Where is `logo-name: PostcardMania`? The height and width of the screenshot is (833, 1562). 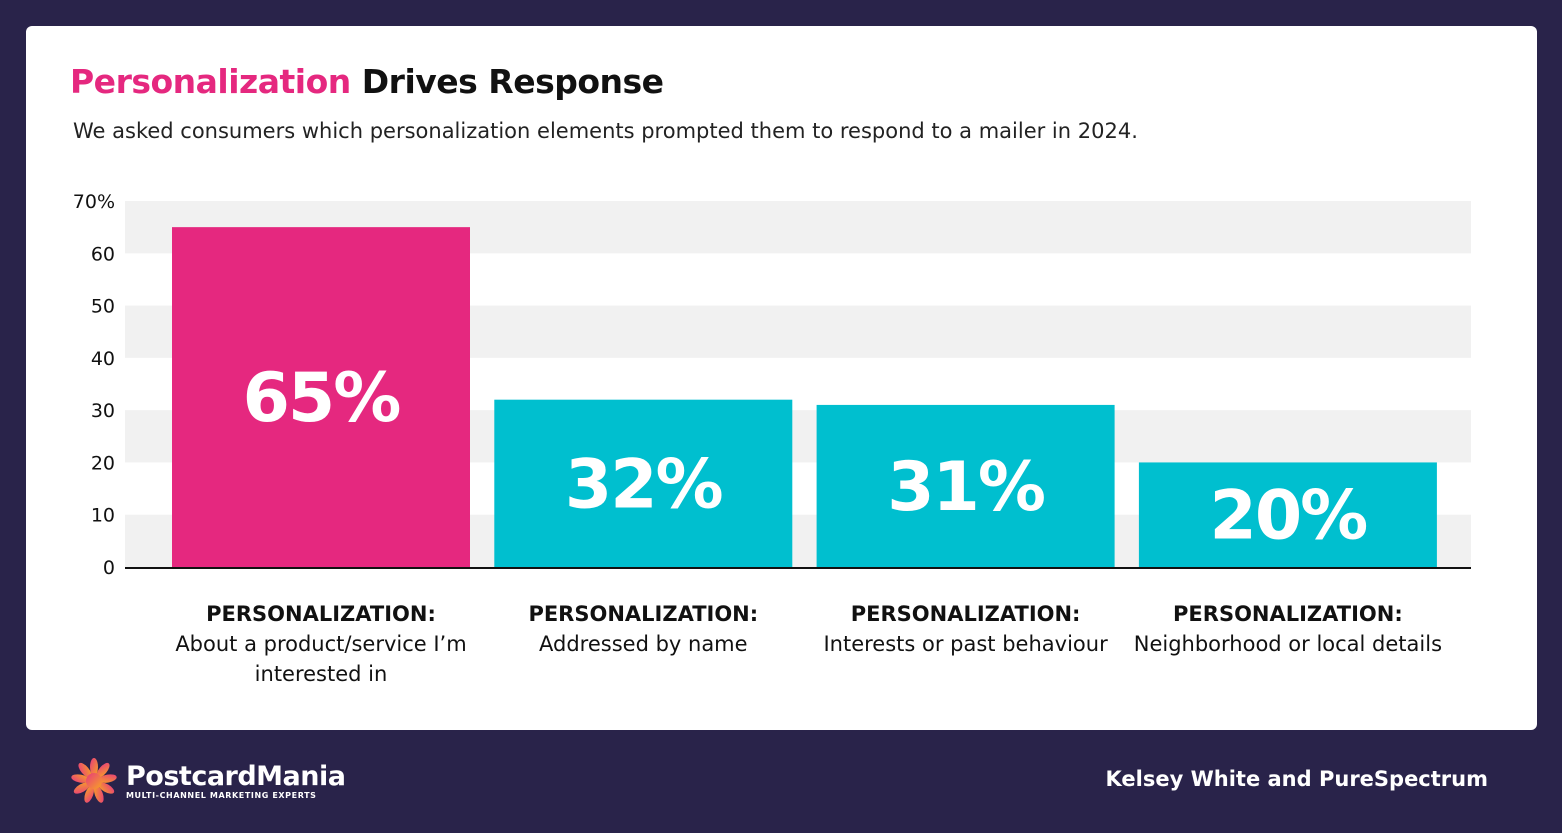
logo-name: PostcardMania is located at coordinates (236, 776).